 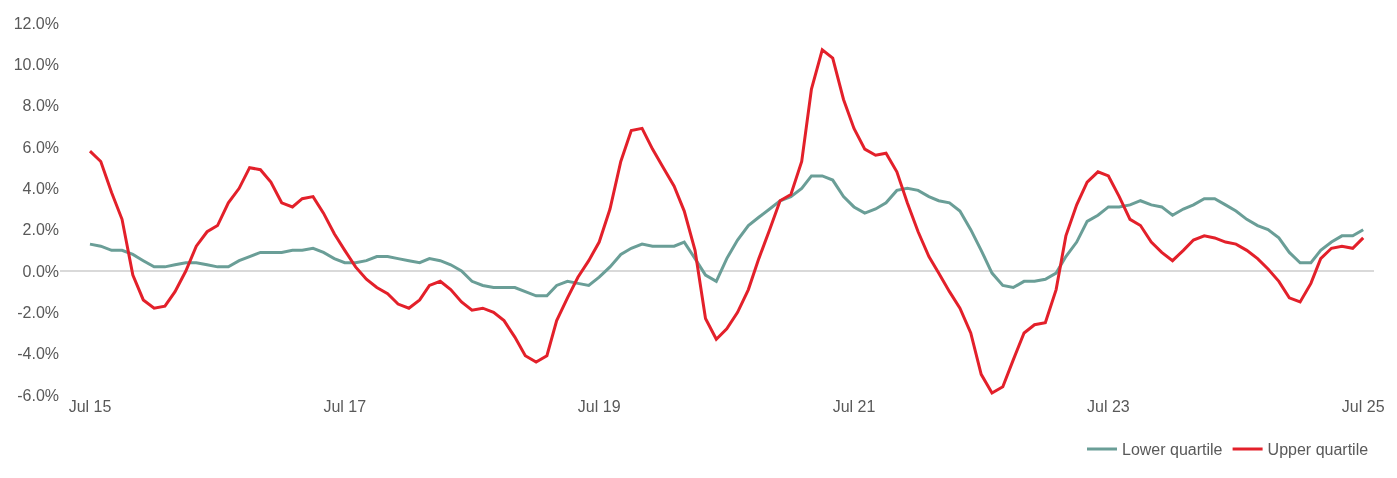 What do you see at coordinates (1108, 406) in the screenshot?
I see `x-tick-label: Jul 23` at bounding box center [1108, 406].